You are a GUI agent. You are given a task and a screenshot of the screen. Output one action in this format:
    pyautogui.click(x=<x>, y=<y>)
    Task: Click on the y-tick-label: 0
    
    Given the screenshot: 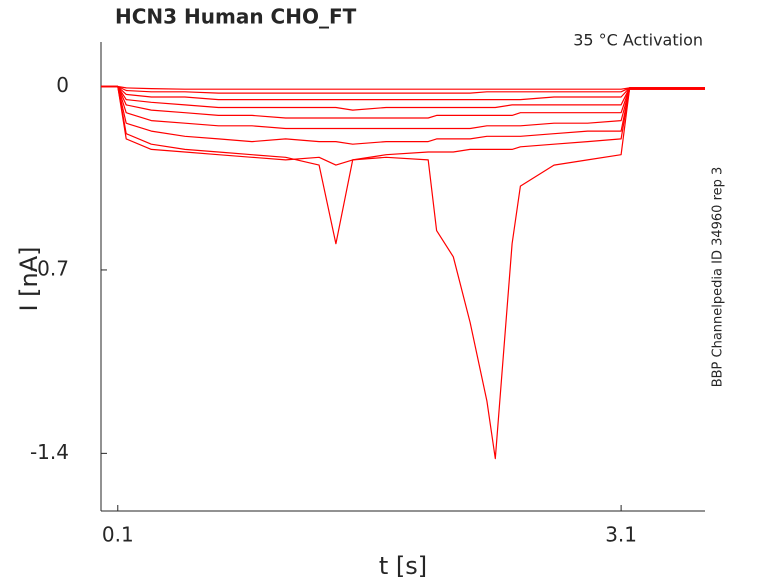 What is the action you would take?
    pyautogui.click(x=62, y=85)
    